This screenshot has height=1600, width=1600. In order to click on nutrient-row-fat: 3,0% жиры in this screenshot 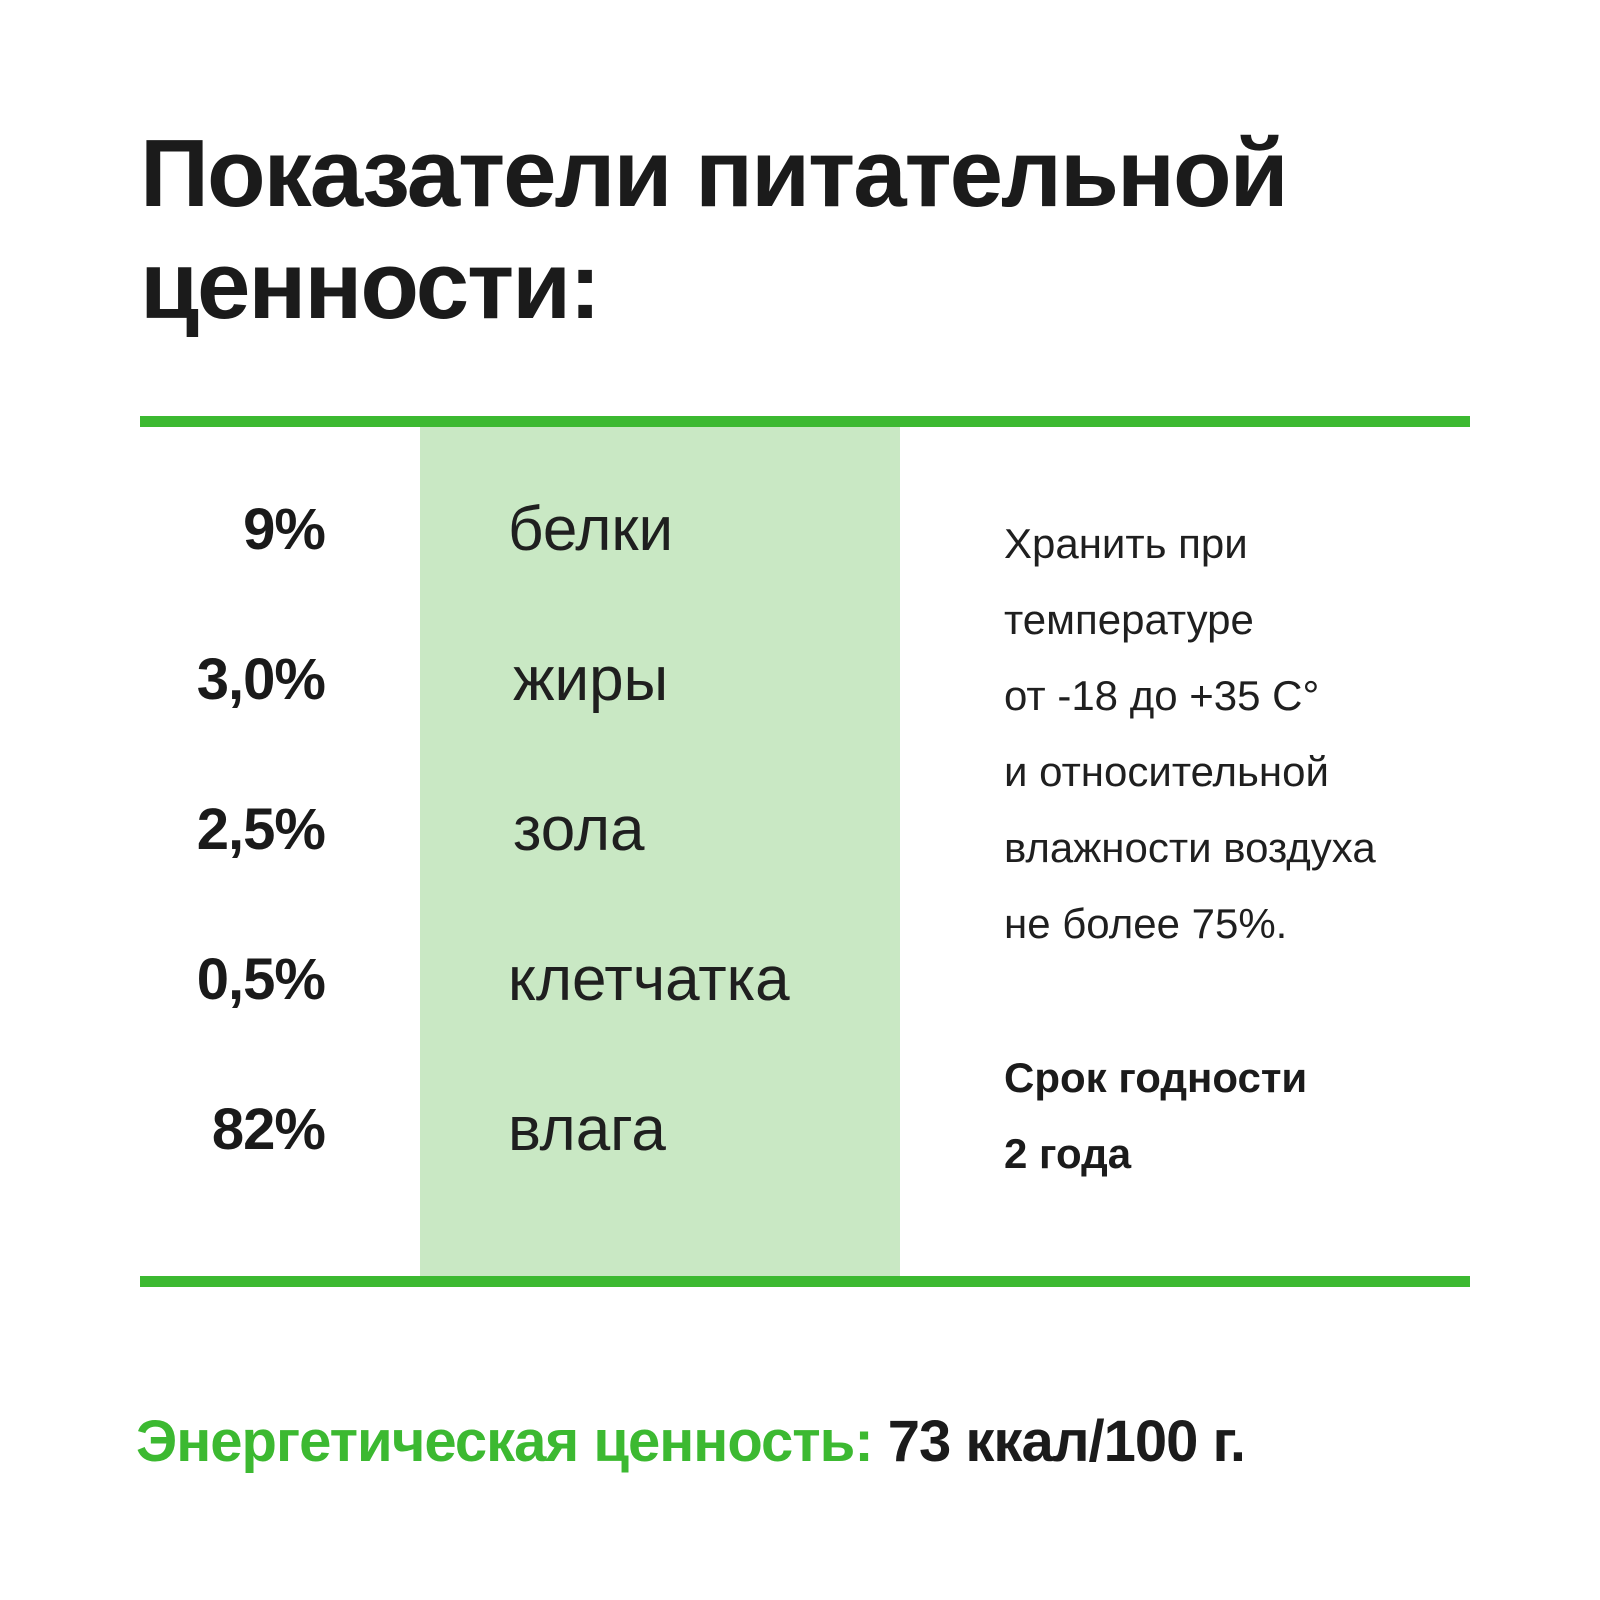, I will do `click(520, 680)`.